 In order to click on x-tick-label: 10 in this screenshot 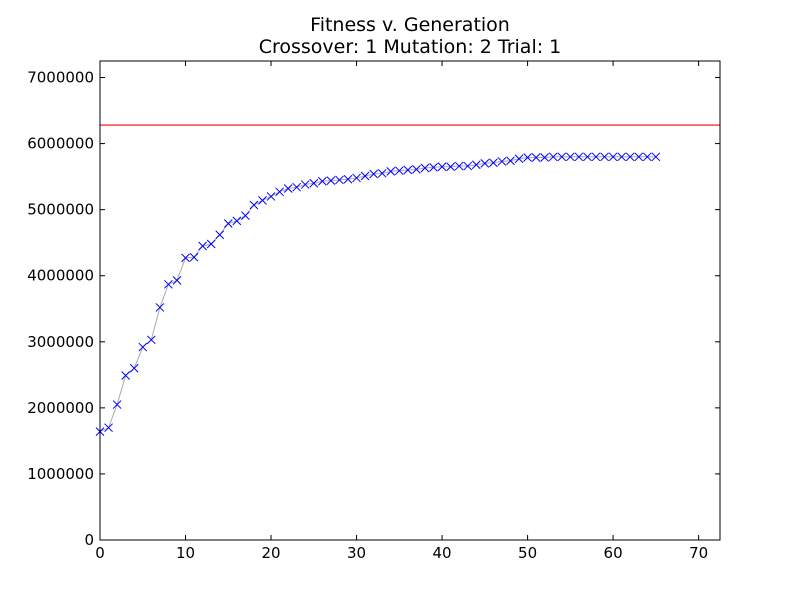, I will do `click(185, 553)`.